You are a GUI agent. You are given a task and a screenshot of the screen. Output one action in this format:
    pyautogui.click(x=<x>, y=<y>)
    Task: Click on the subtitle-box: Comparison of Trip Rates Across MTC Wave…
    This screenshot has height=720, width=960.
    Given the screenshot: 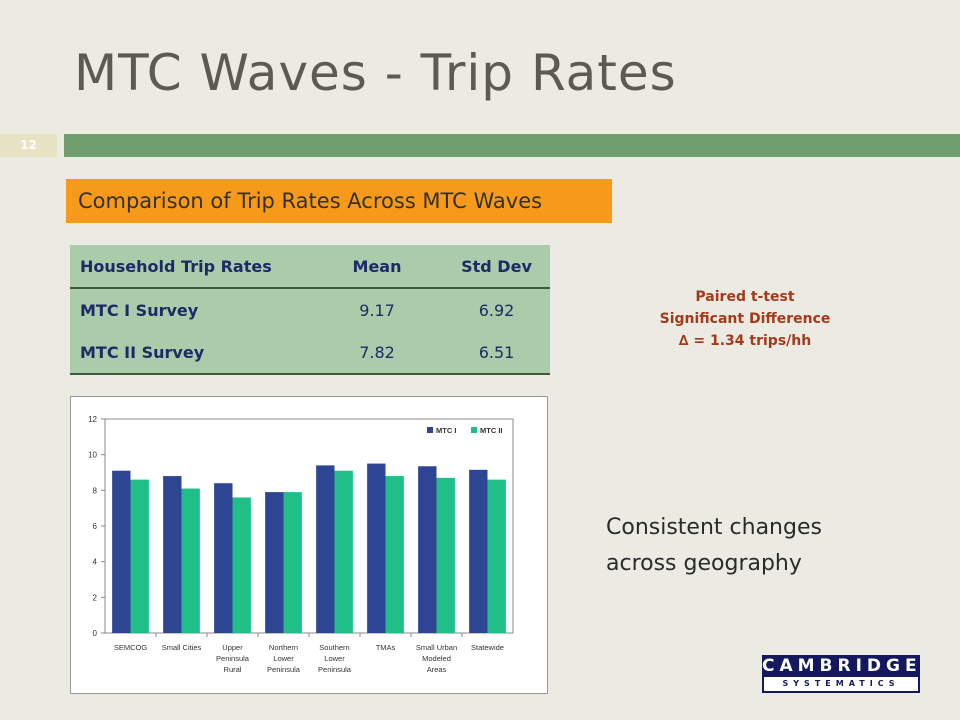 What is the action you would take?
    pyautogui.click(x=339, y=201)
    